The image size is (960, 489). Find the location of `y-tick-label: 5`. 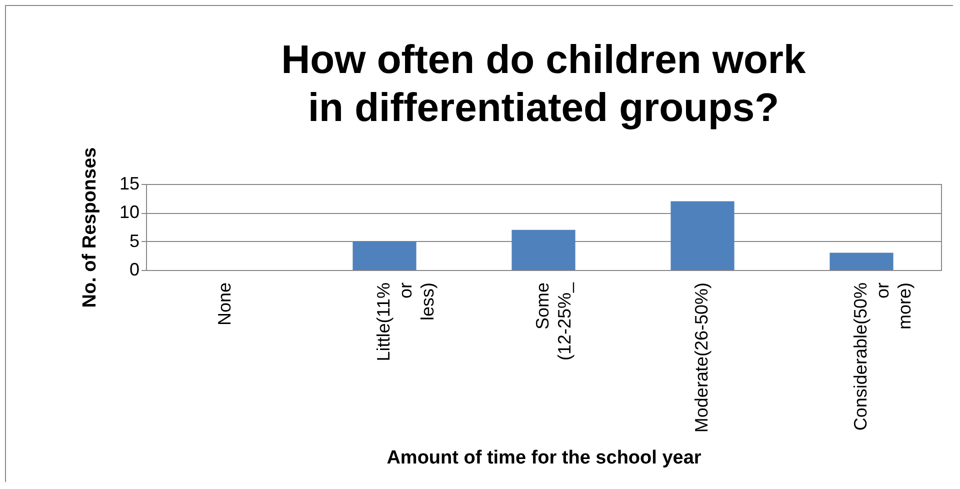

y-tick-label: 5 is located at coordinates (134, 240).